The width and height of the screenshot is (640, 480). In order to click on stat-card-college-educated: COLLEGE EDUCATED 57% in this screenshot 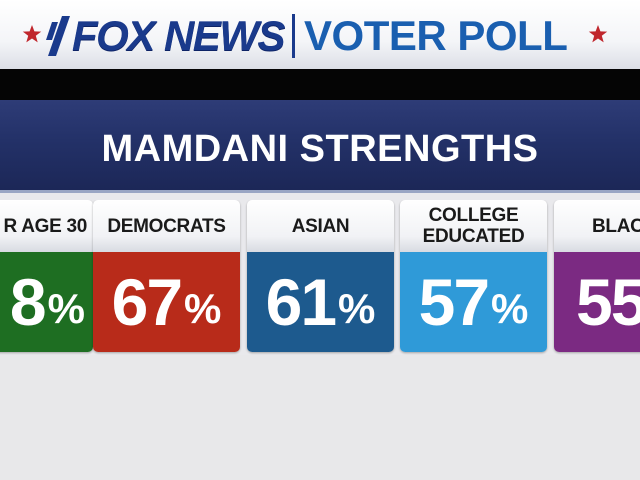, I will do `click(473, 276)`.